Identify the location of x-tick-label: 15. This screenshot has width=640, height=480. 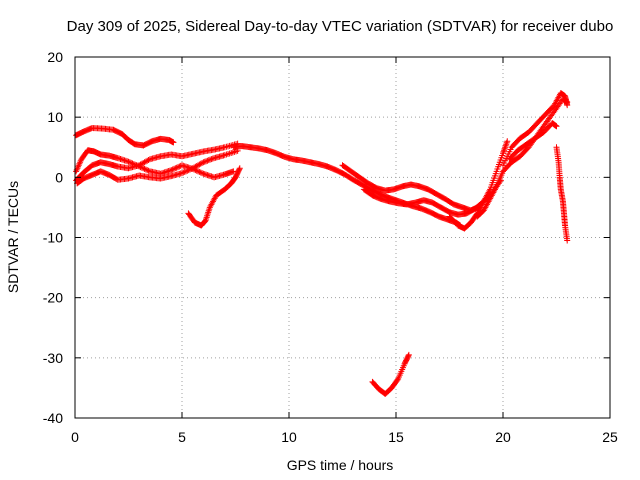
(396, 437).